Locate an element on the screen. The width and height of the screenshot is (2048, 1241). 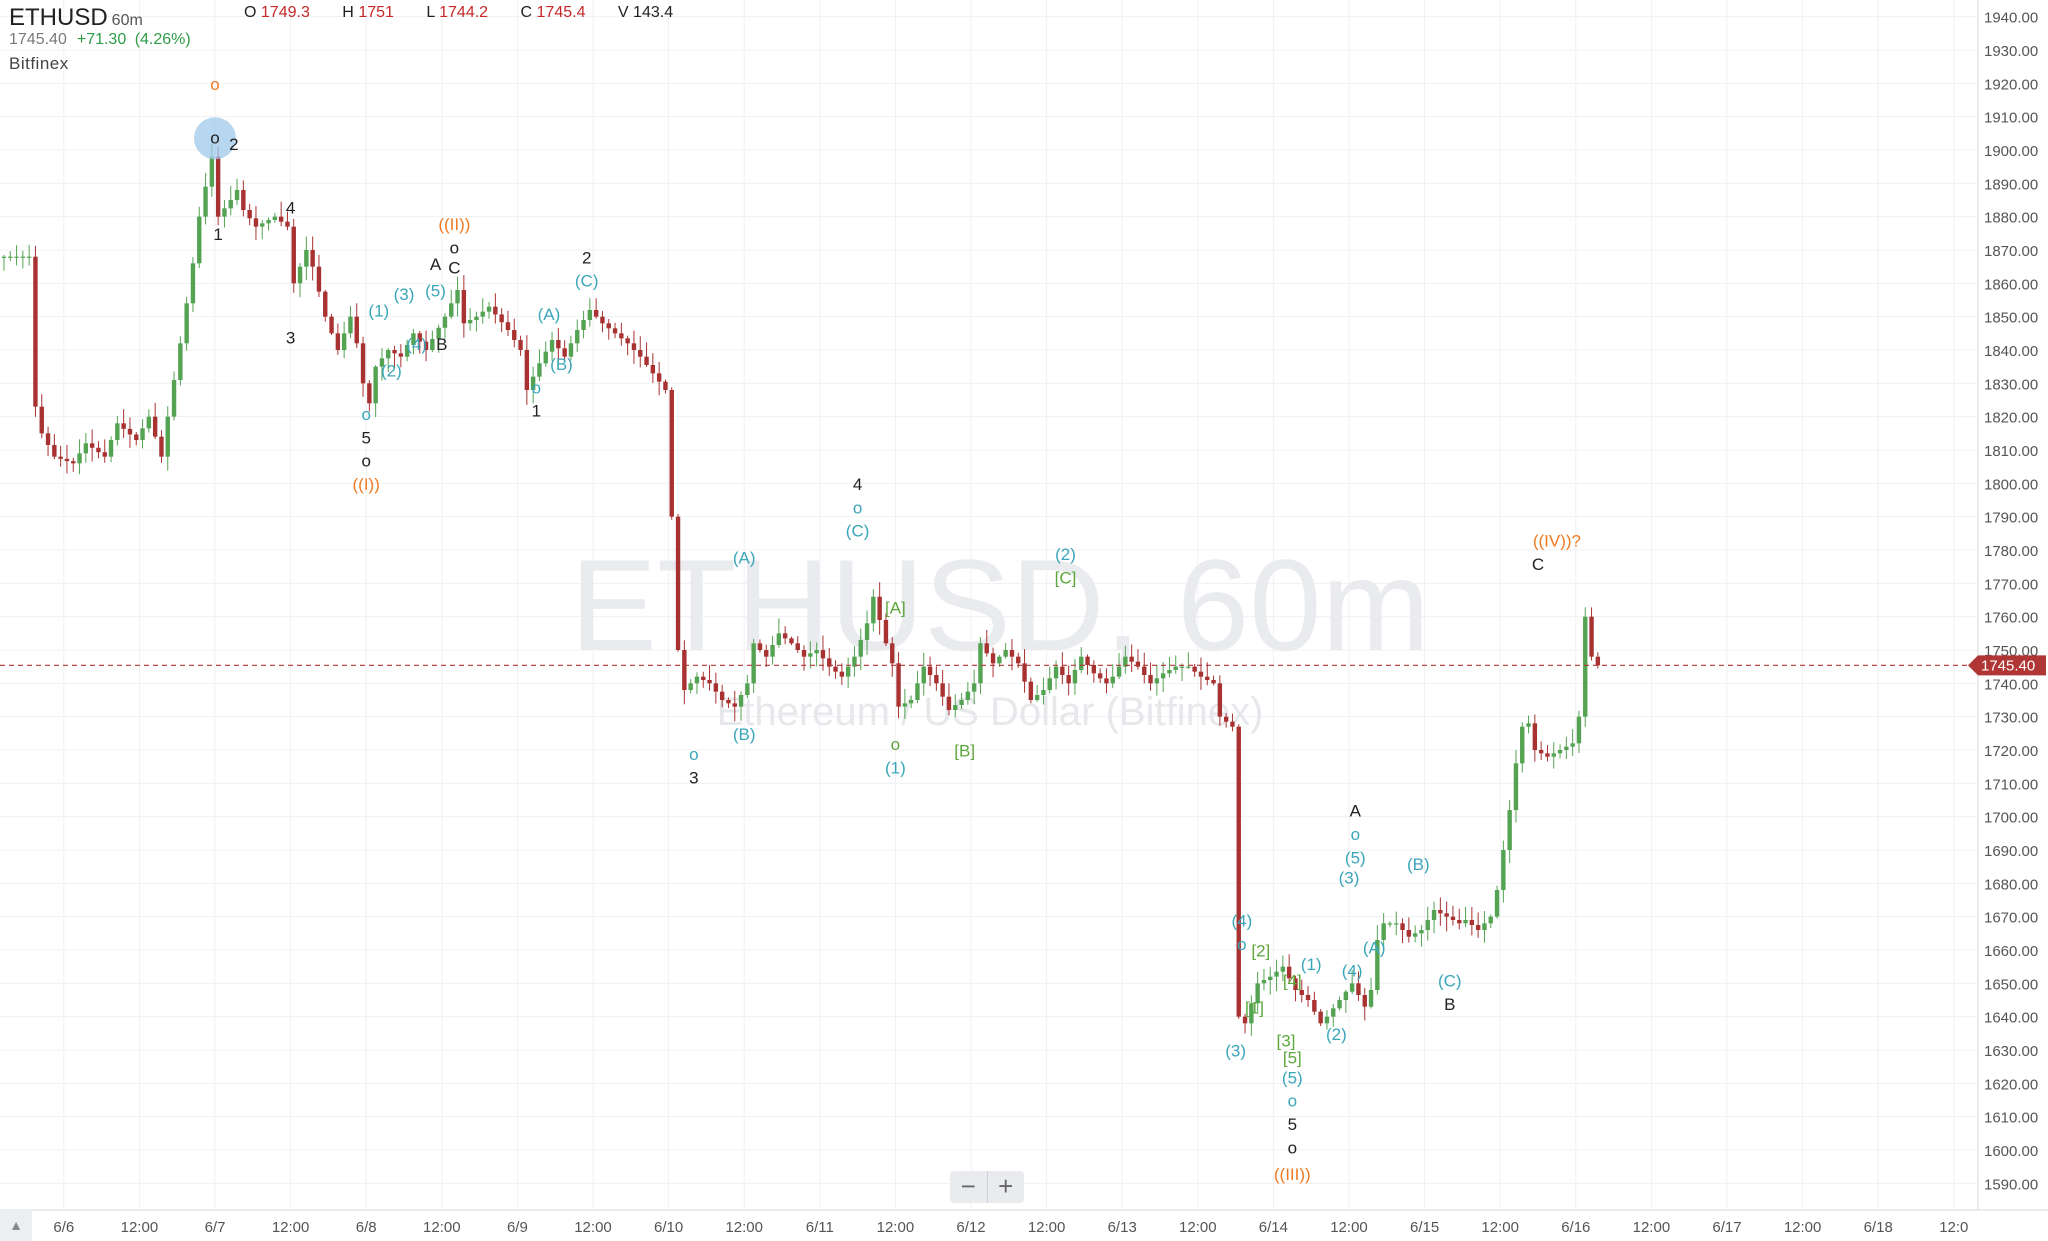
symbol-header: ETHUSD 60m is located at coordinates (76, 18).